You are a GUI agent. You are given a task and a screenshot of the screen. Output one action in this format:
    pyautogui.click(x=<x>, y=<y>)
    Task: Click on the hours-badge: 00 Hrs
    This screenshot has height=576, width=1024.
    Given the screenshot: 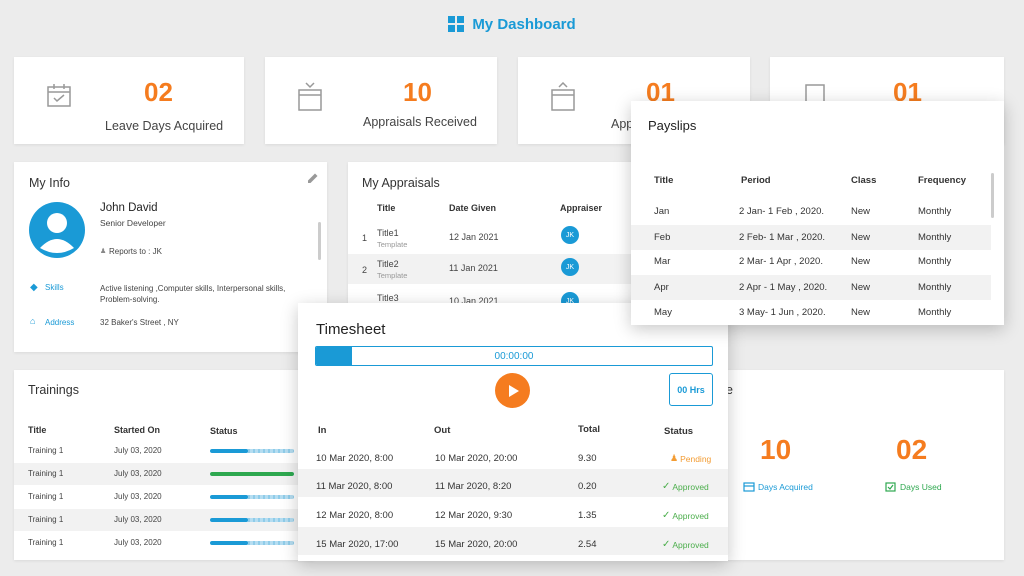 What is the action you would take?
    pyautogui.click(x=691, y=389)
    